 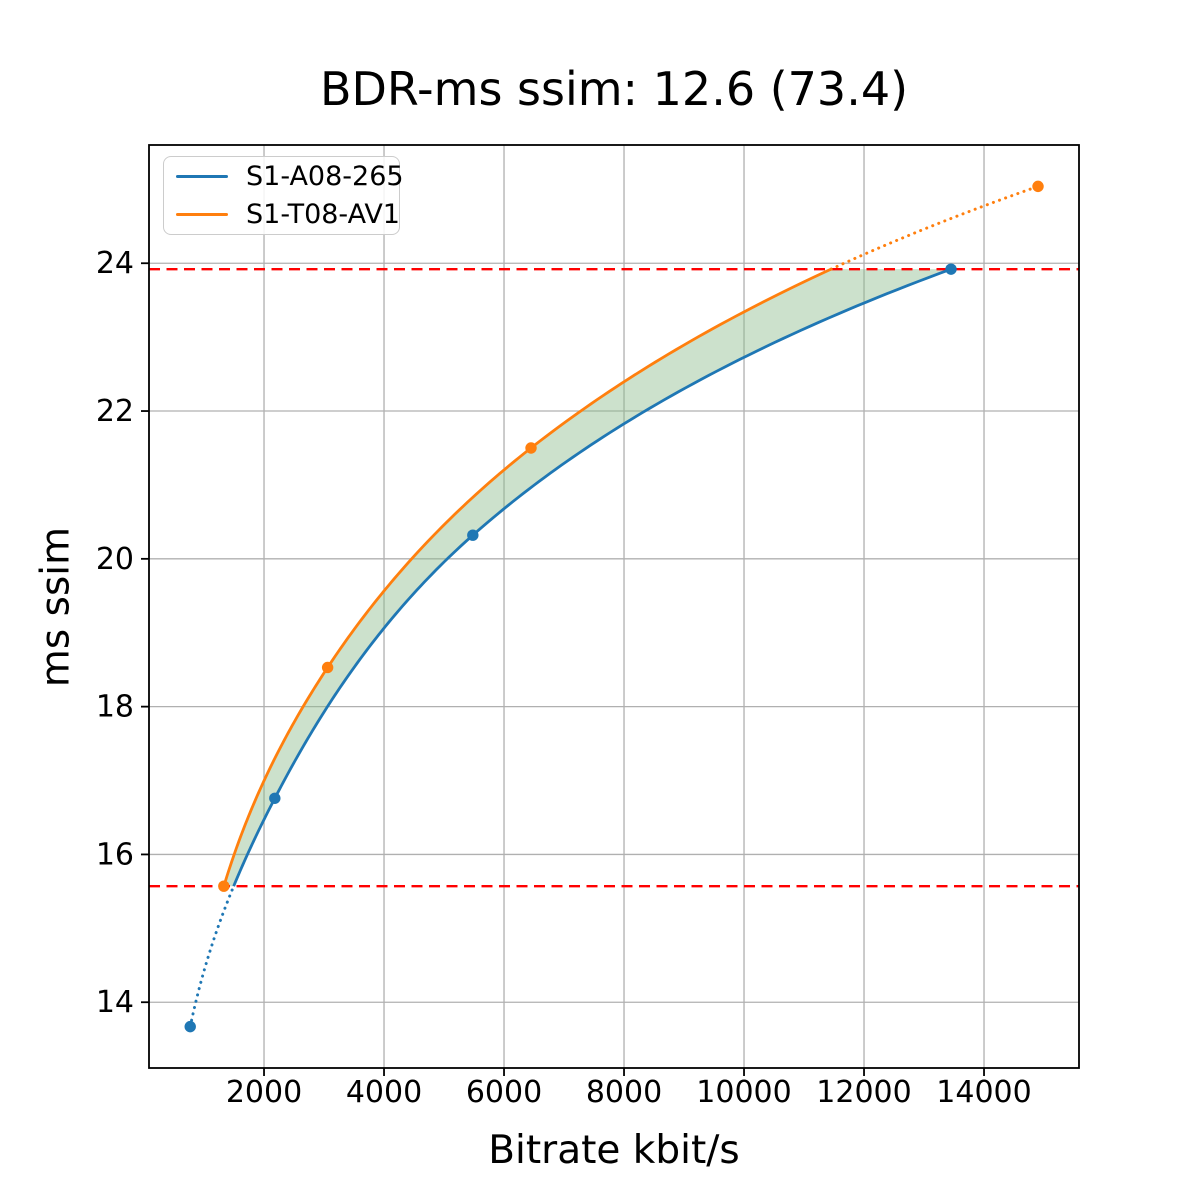 What do you see at coordinates (115, 707) in the screenshot?
I see `y-tick-label: 18` at bounding box center [115, 707].